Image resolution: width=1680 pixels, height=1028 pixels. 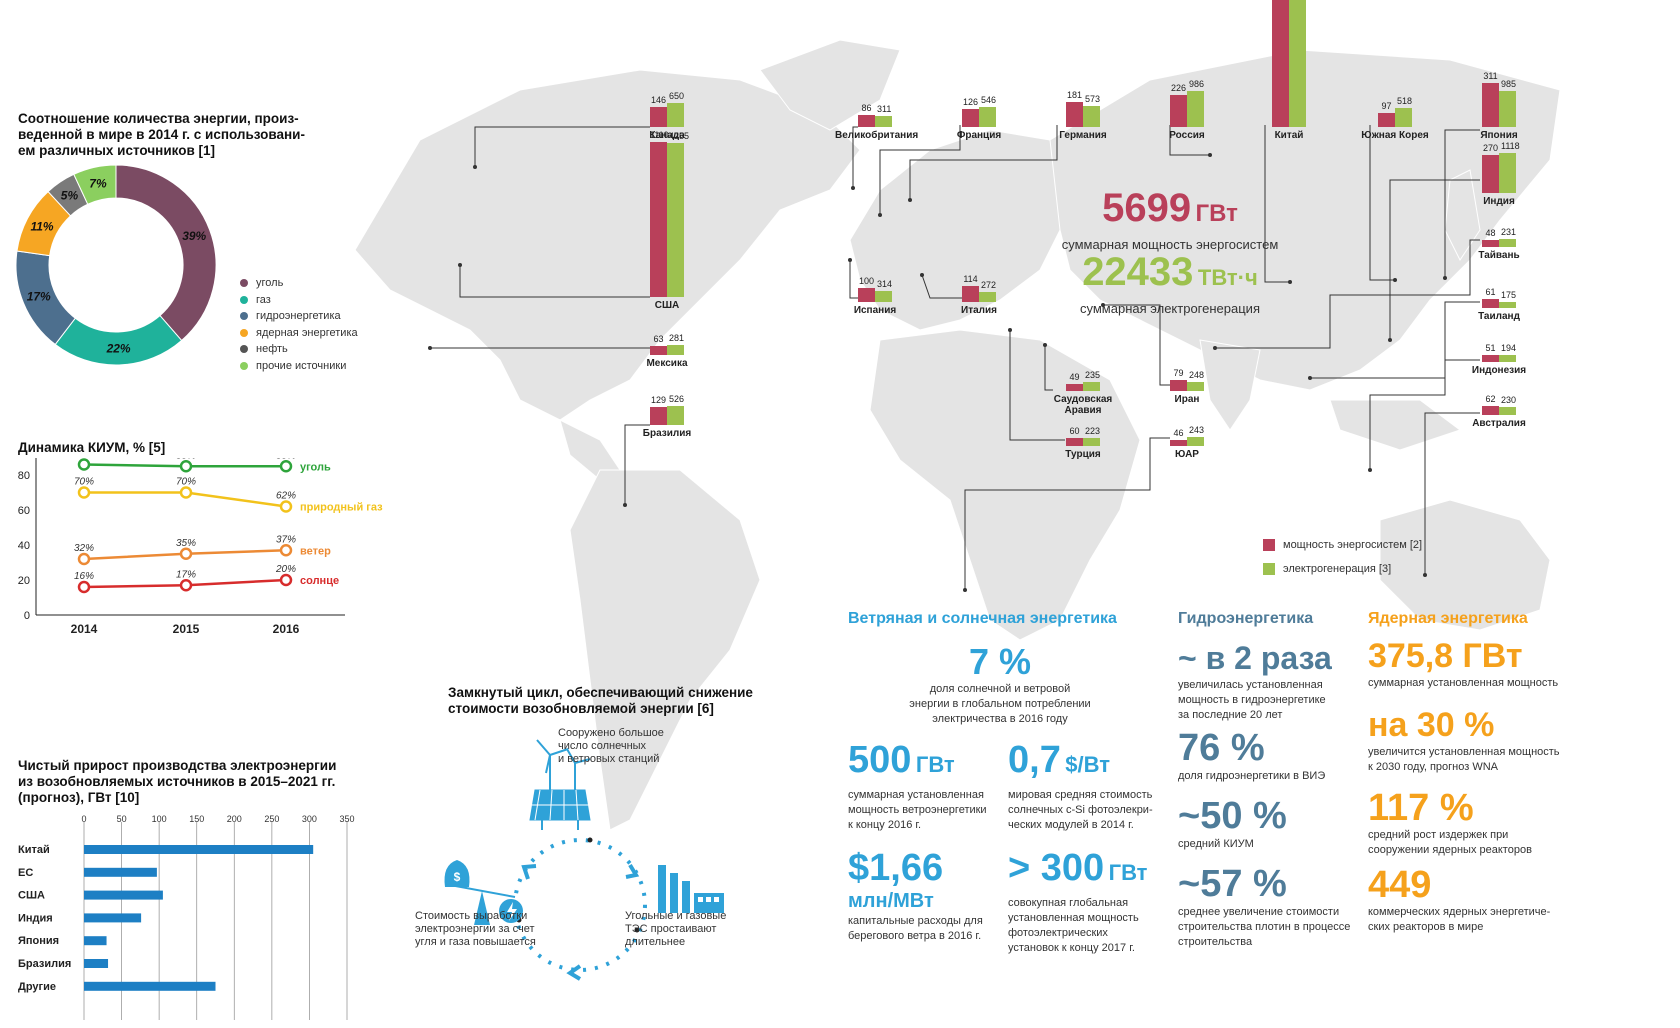 I want to click on value-power-21: 62, so click(x=1490, y=399).